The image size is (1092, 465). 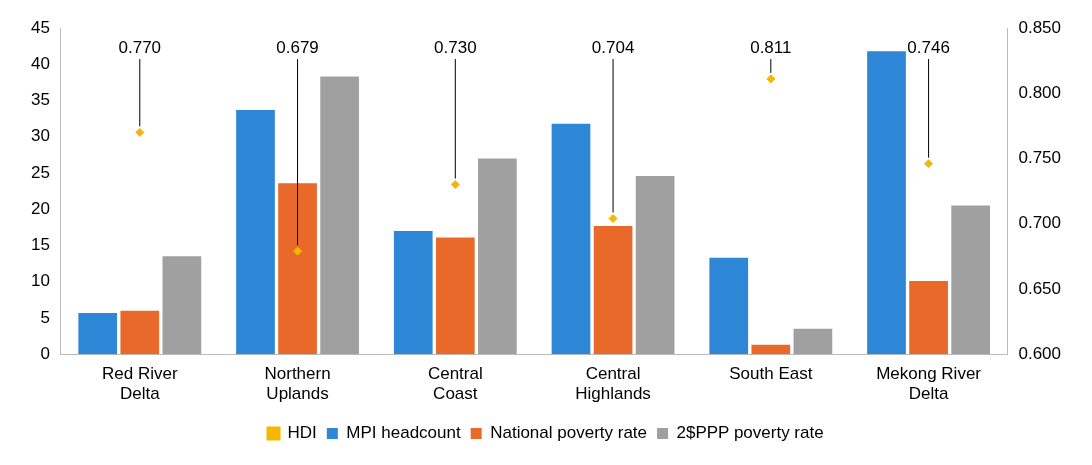 I want to click on y2-tick-label: 0.600, so click(x=1040, y=353).